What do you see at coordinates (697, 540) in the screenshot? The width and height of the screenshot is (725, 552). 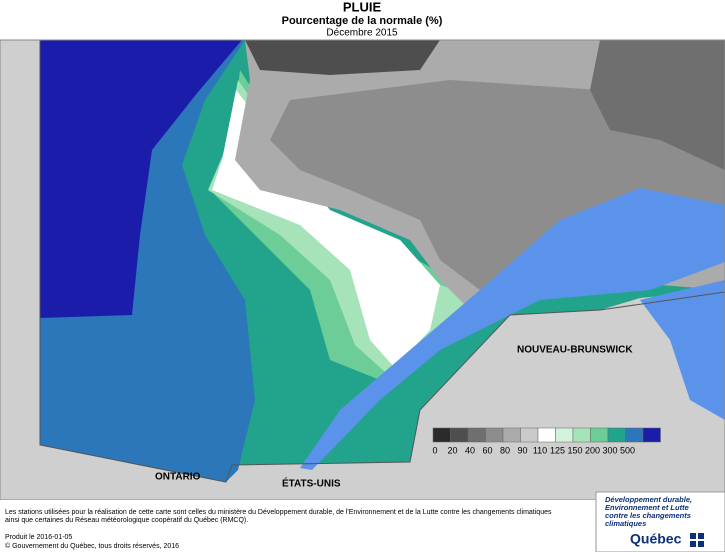 I see `logo-flag` at bounding box center [697, 540].